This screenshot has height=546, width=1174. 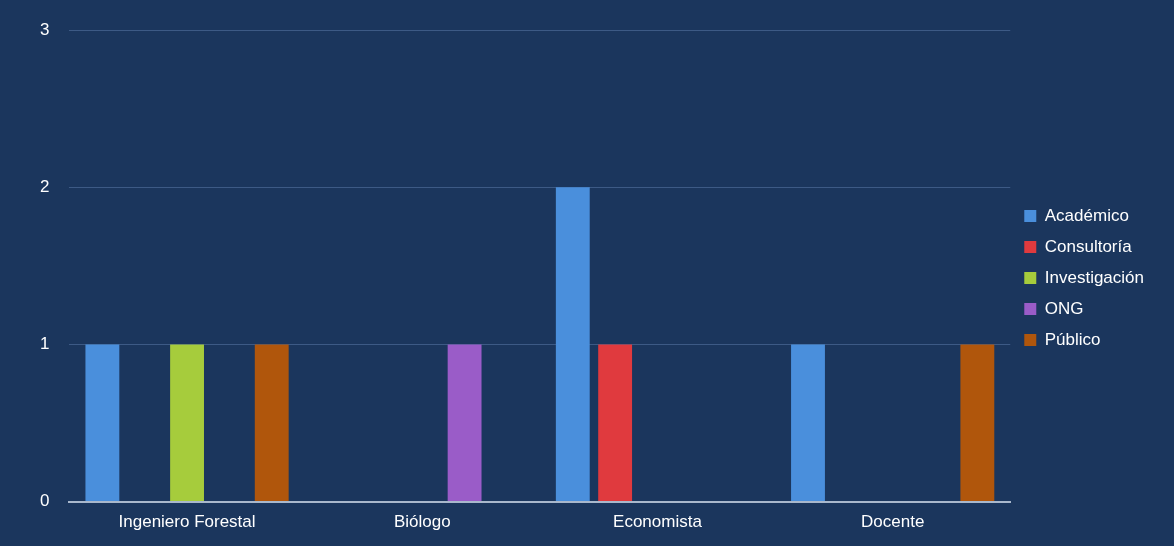 What do you see at coordinates (1064, 308) in the screenshot?
I see `legend-label: ONG` at bounding box center [1064, 308].